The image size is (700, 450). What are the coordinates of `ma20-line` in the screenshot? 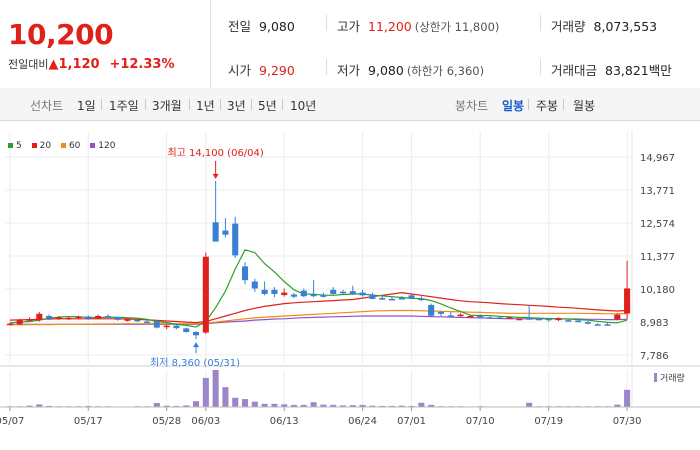 It's located at (318, 307).